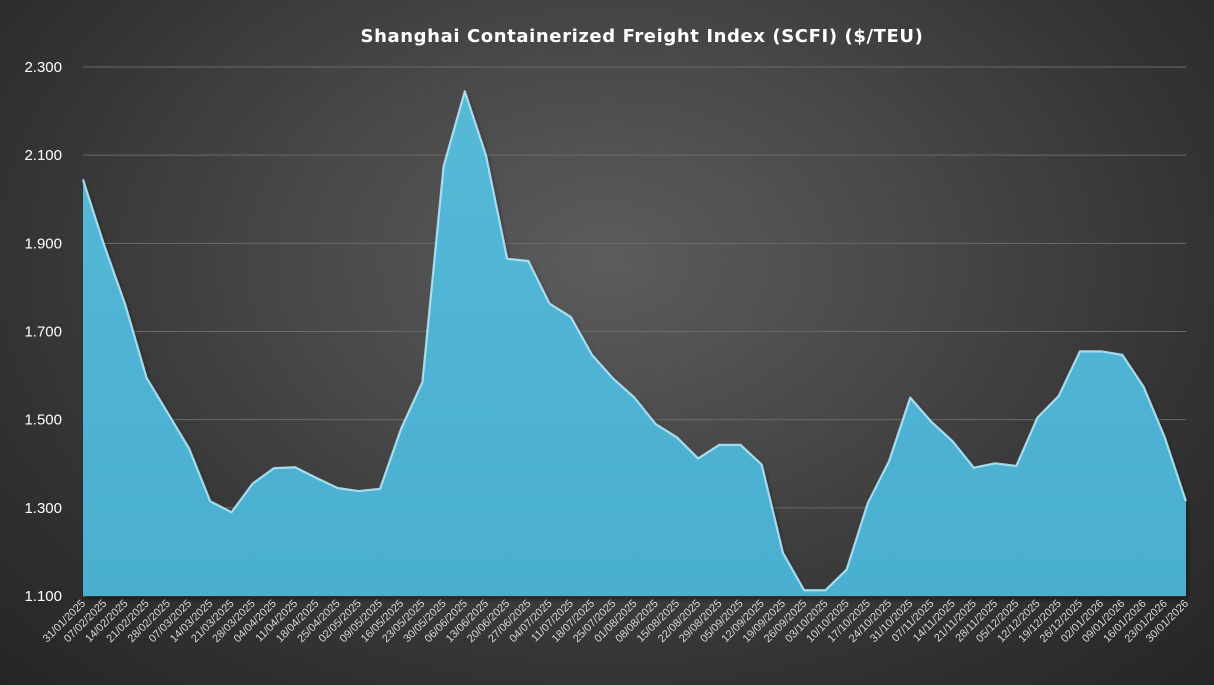 The height and width of the screenshot is (685, 1214). Describe the element at coordinates (43, 243) in the screenshot. I see `y-tick-label: 1.900` at that location.